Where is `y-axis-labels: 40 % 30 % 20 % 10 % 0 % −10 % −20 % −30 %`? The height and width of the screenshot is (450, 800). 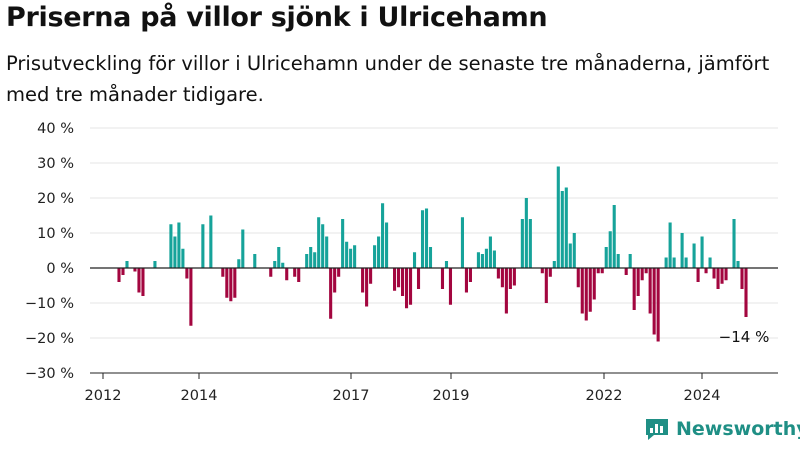
y-axis-labels: 40 % 30 % 20 % 10 % 0 % −10 % −20 % −30 % is located at coordinates (49, 251).